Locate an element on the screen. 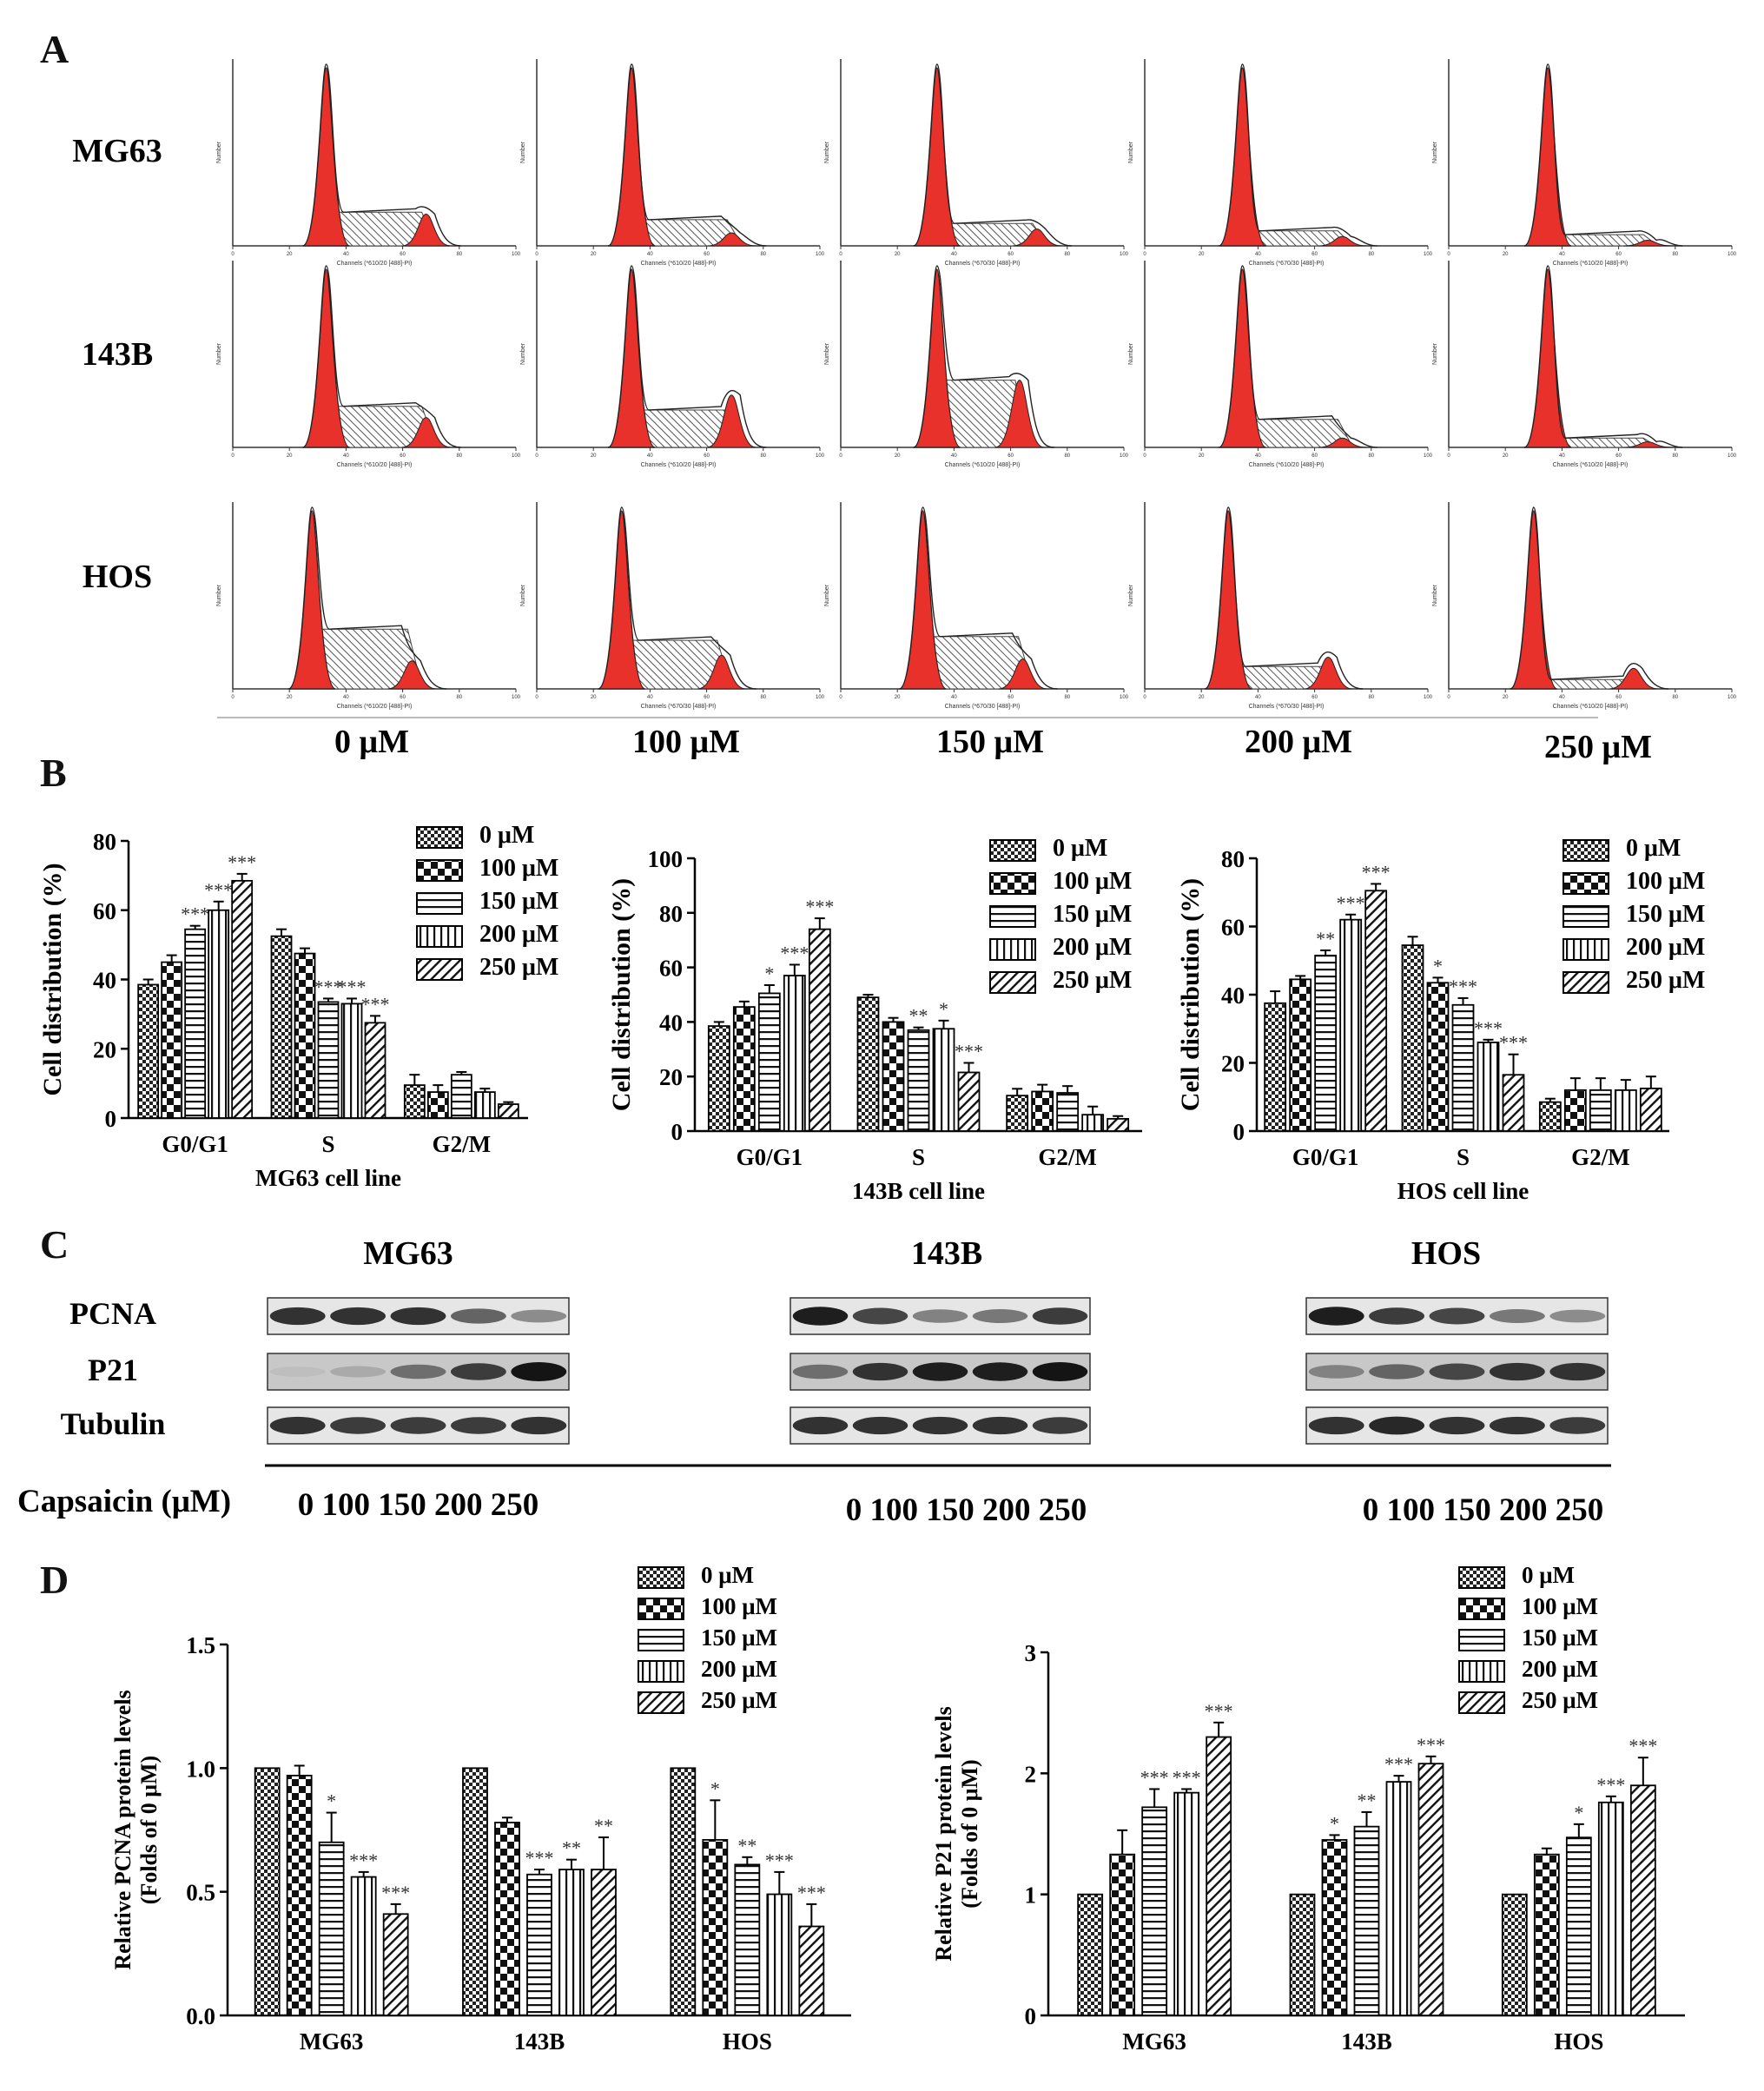  y-tick-label: 3 is located at coordinates (1031, 1653).